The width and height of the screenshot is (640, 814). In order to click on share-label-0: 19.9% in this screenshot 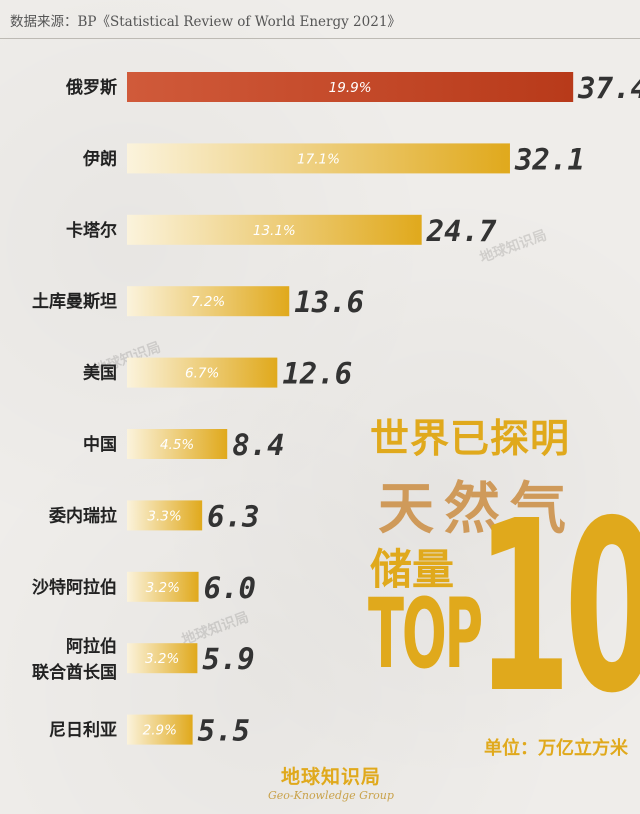, I will do `click(350, 88)`.